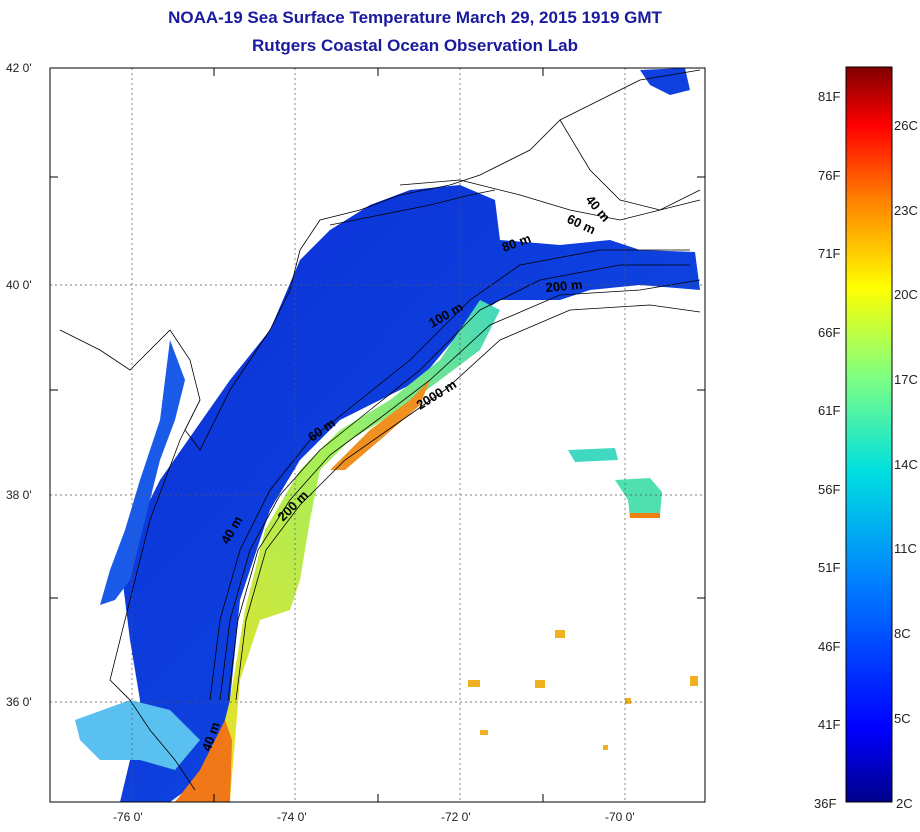 The width and height of the screenshot is (920, 832). I want to click on lat-tick-label: 42 0', so click(19, 68).